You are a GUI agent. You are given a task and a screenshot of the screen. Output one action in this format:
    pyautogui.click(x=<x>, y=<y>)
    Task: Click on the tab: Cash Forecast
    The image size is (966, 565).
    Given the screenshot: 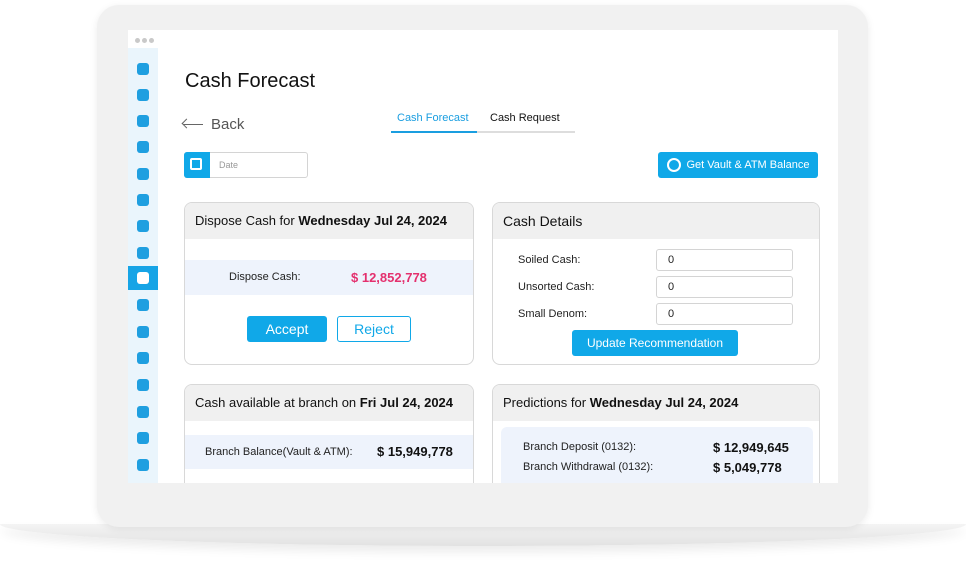 What is the action you would take?
    pyautogui.click(x=433, y=118)
    